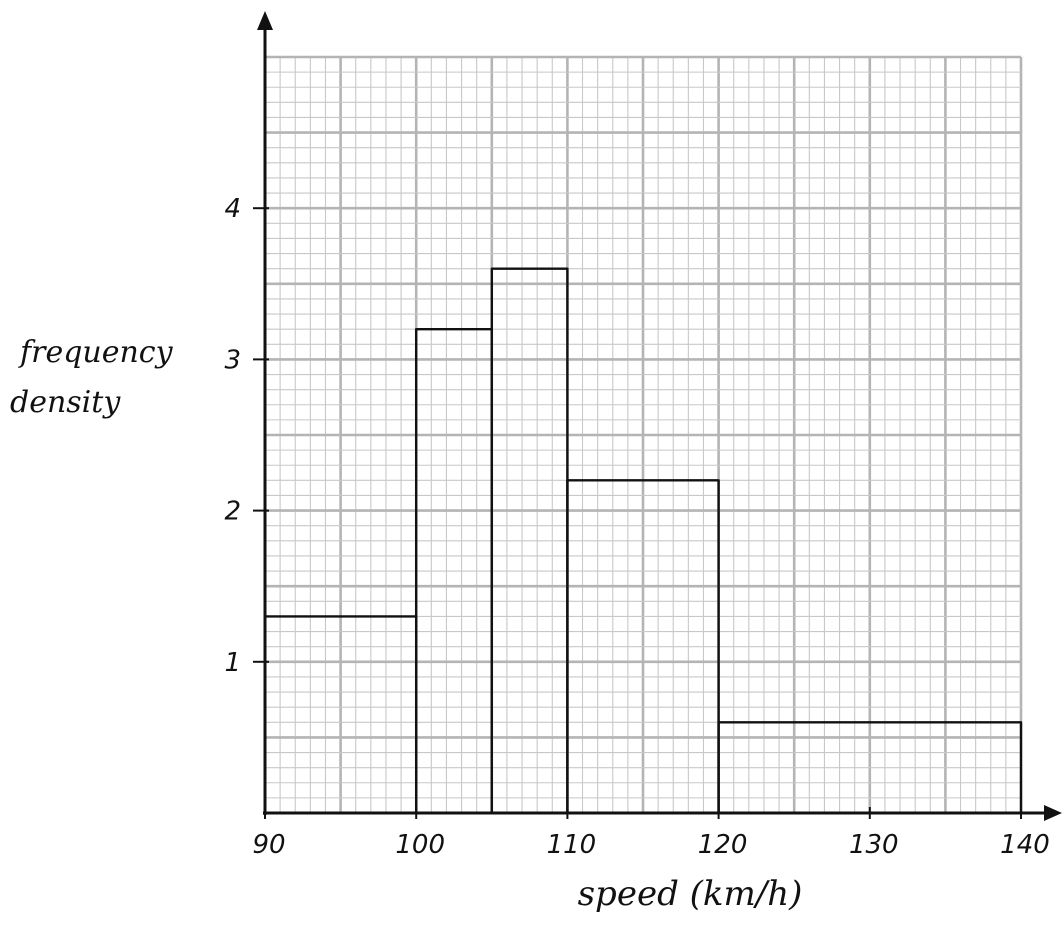 This screenshot has height=927, width=1064. What do you see at coordinates (723, 845) in the screenshot?
I see `x-tick-label: 120` at bounding box center [723, 845].